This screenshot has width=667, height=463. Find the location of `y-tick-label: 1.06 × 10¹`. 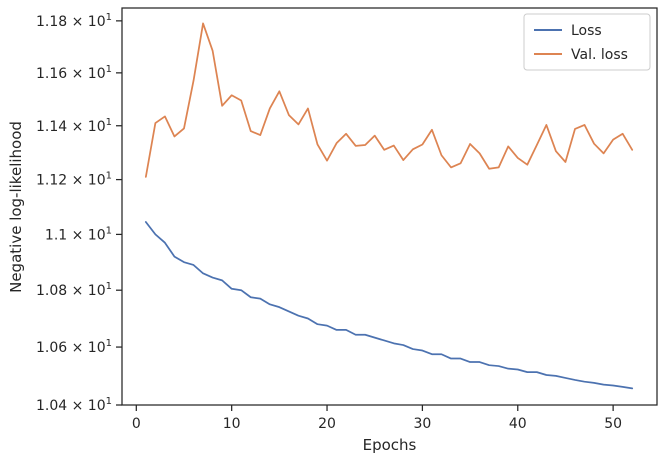

y-tick-label: 1.06 × 10¹ is located at coordinates (74, 347).